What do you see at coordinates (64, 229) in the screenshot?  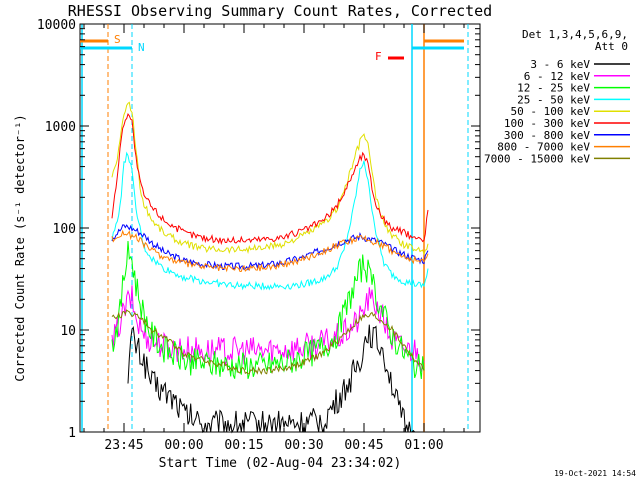 I see `y-tick-label: 100` at bounding box center [64, 229].